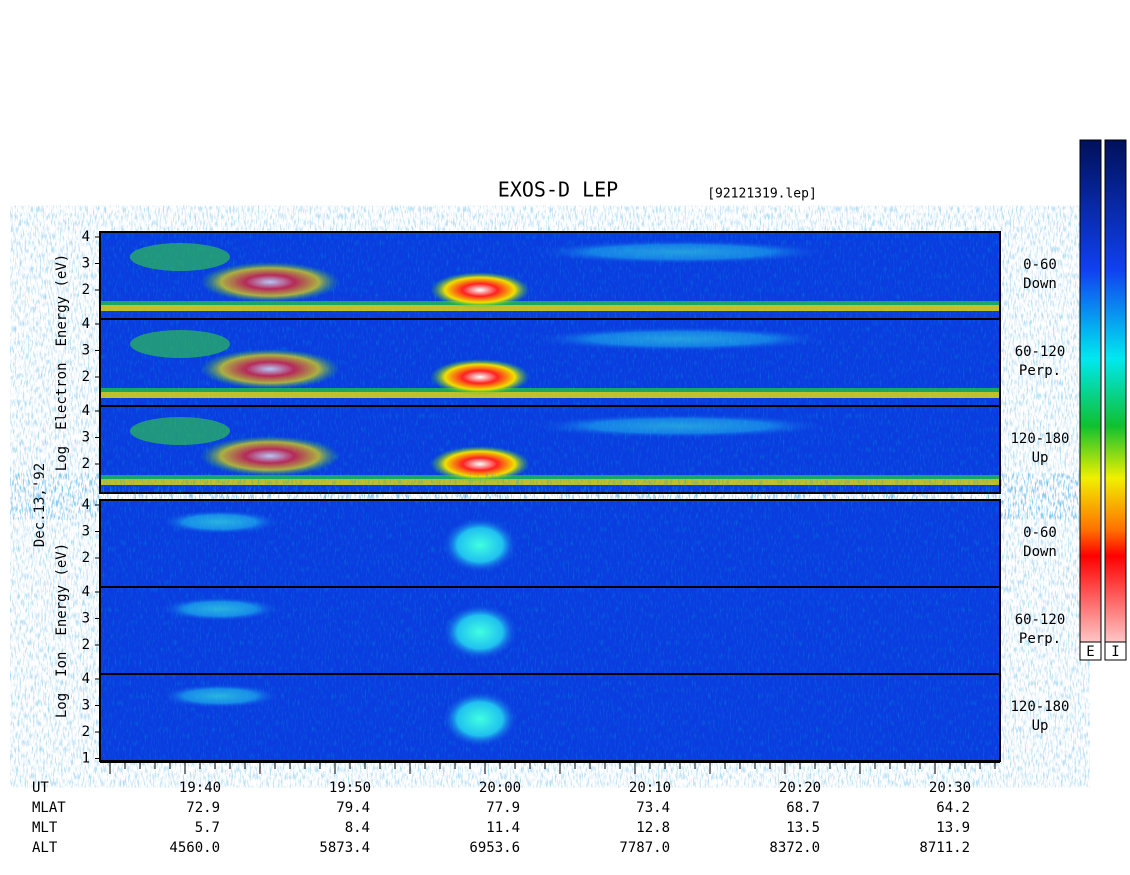 The height and width of the screenshot is (875, 1130). I want to click on axis-label-part: Electron, so click(62, 395).